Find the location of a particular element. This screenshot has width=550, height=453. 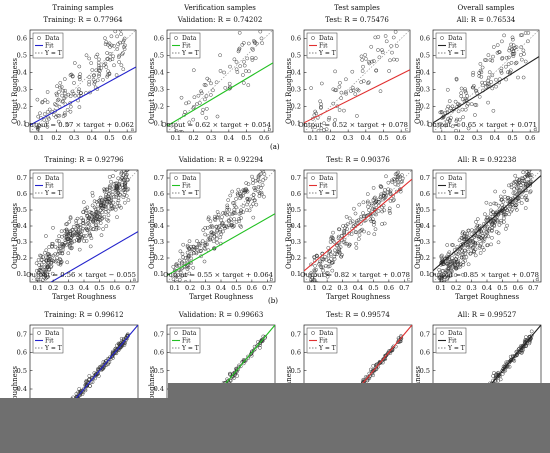

y-tick-label: 0.4 is located at coordinates (425, 226).